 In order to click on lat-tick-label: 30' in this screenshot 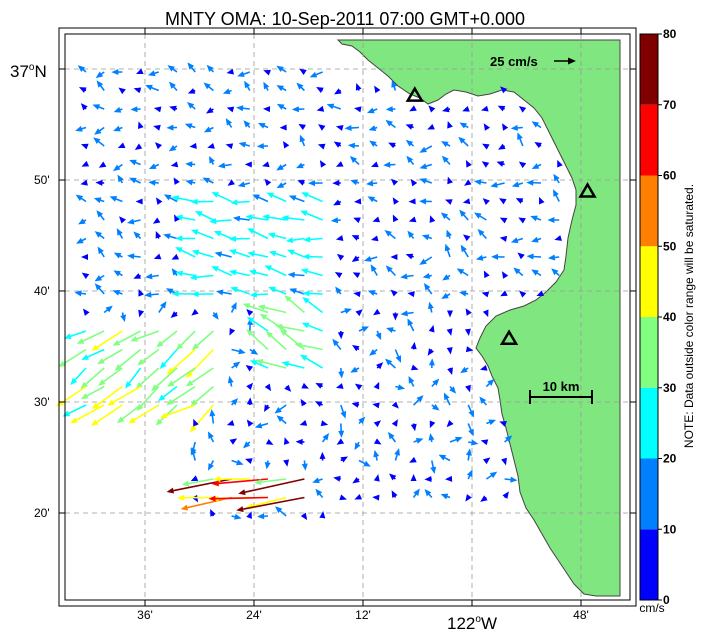, I will do `click(42, 402)`.